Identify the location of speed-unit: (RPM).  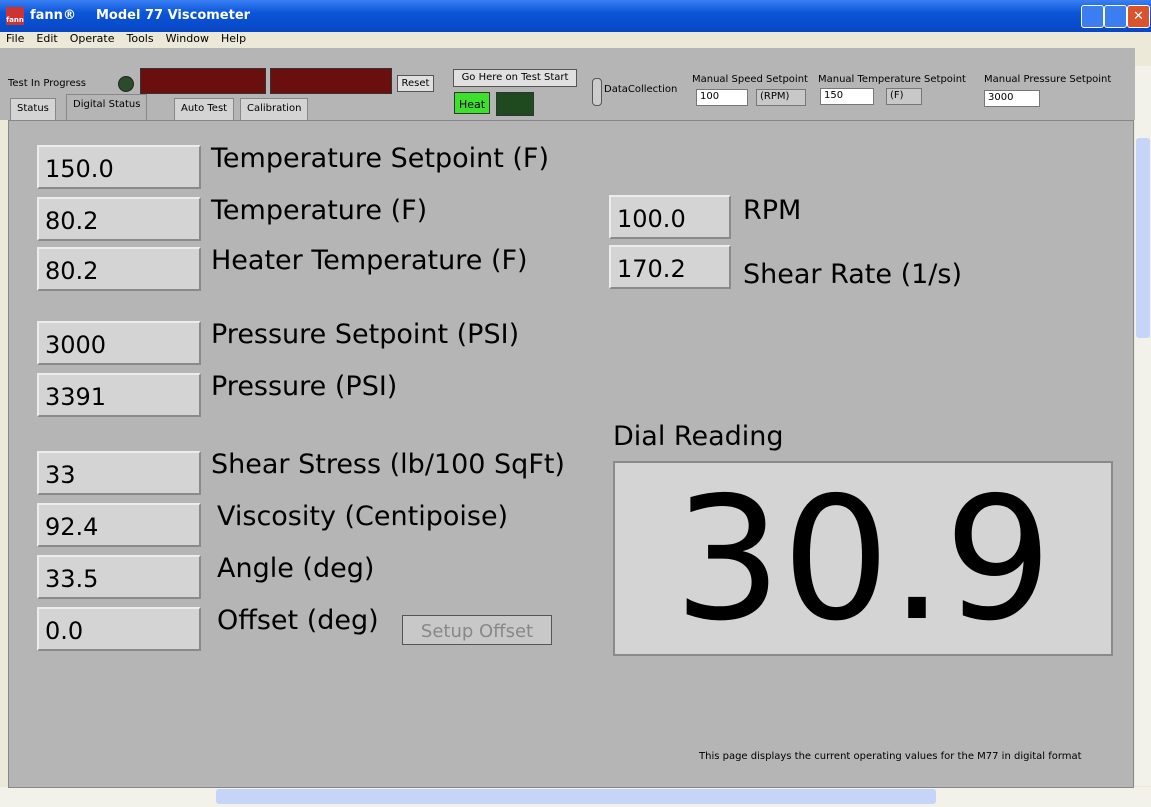
(781, 97).